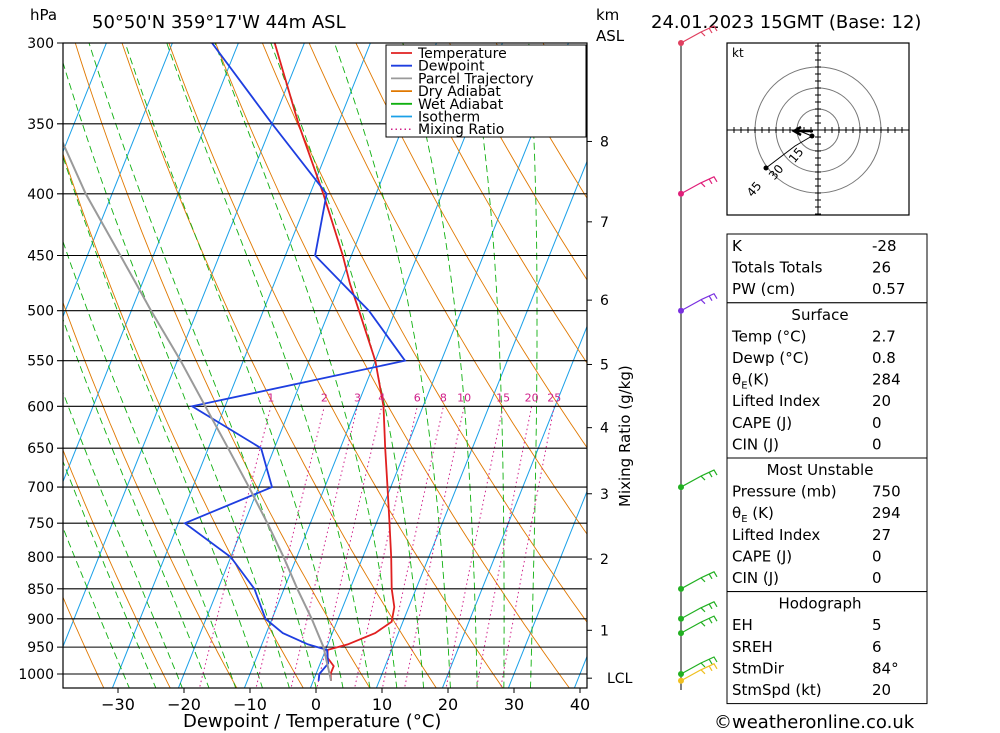  Describe the element at coordinates (464, 397) in the screenshot. I see `mixing-ratio-label: 10` at that location.